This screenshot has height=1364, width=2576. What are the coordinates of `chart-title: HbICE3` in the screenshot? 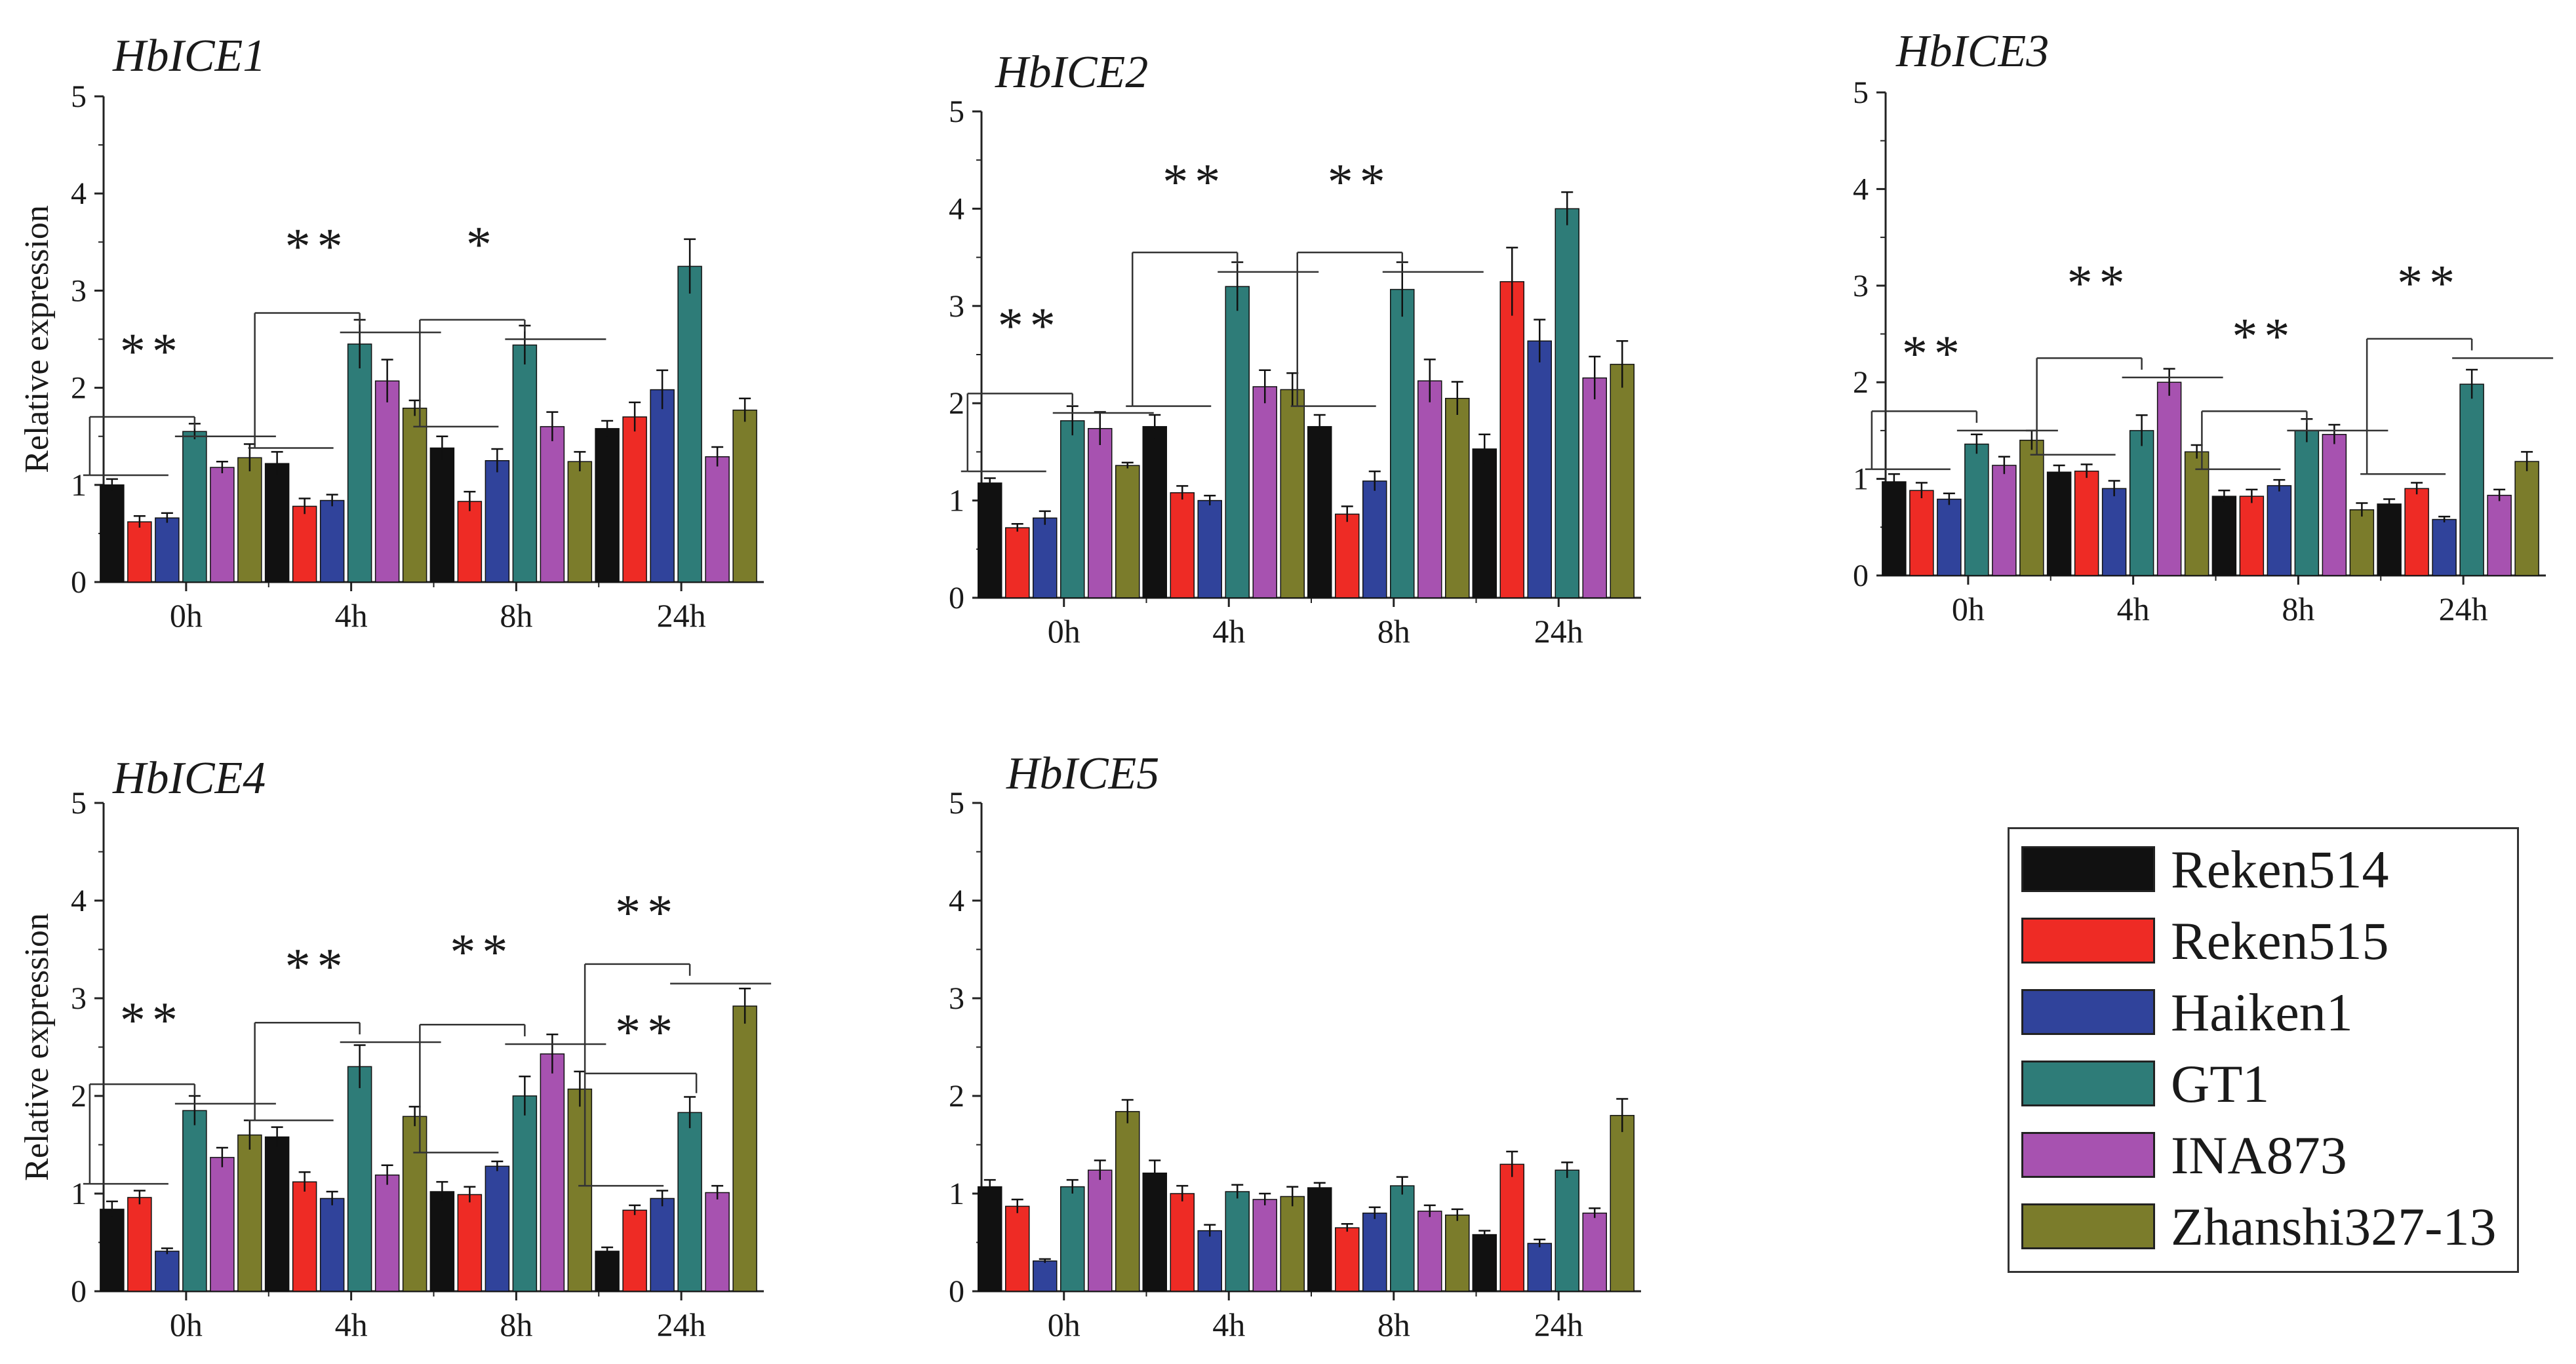 It's located at (1972, 51).